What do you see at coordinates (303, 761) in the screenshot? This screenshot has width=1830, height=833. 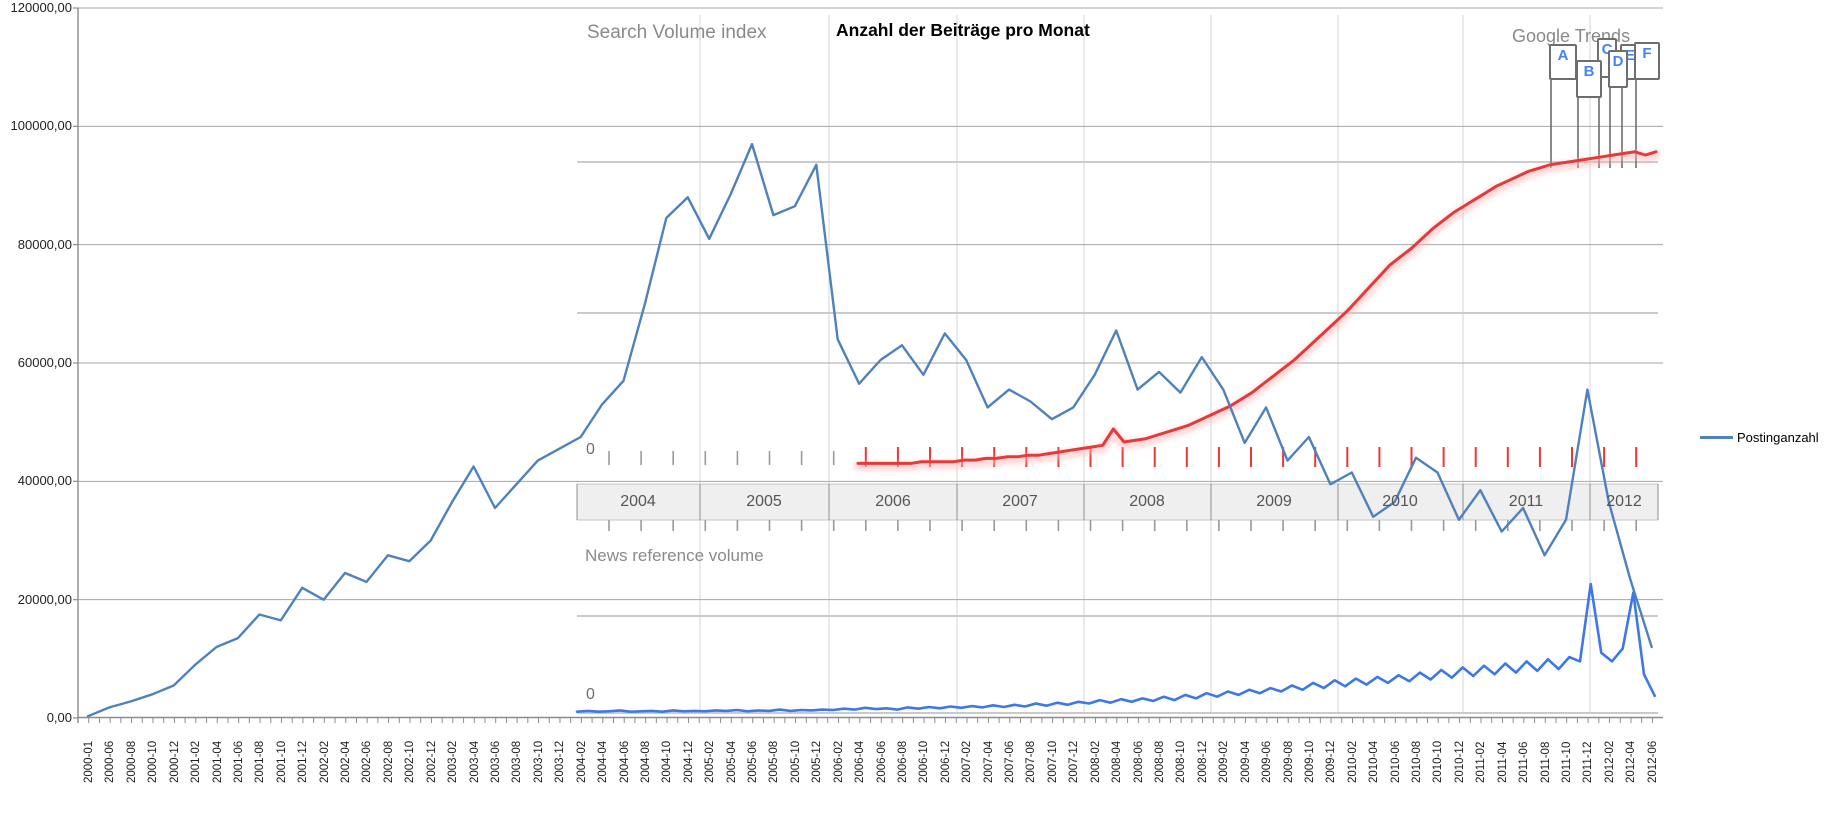 I see `excel-x-axis-label: 2001-12` at bounding box center [303, 761].